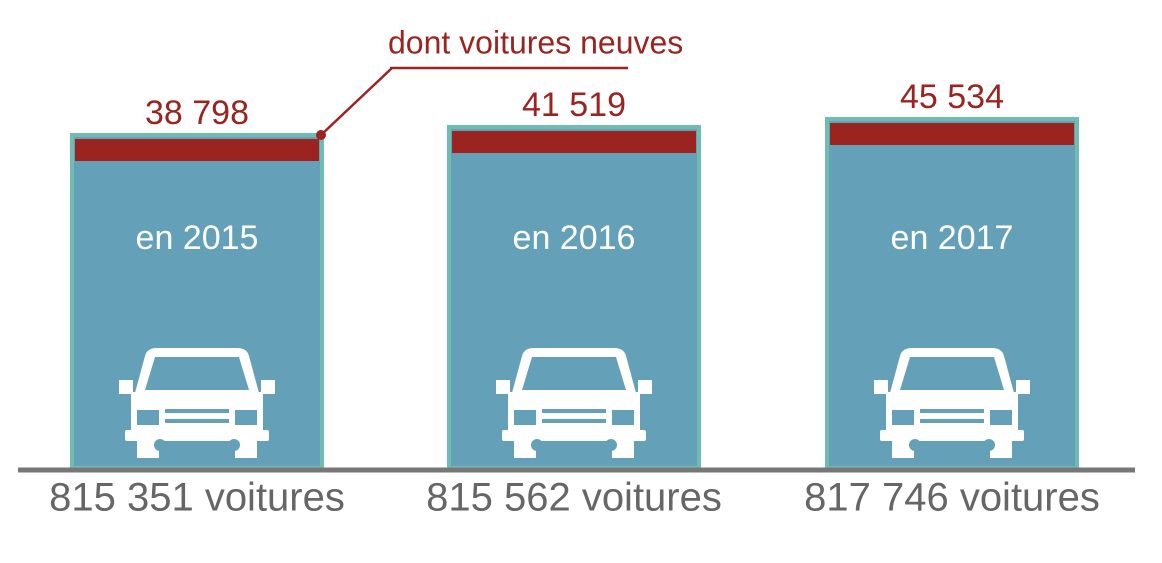 This screenshot has width=1162, height=563. What do you see at coordinates (952, 498) in the screenshot?
I see `total-label: 817 746 voitures` at bounding box center [952, 498].